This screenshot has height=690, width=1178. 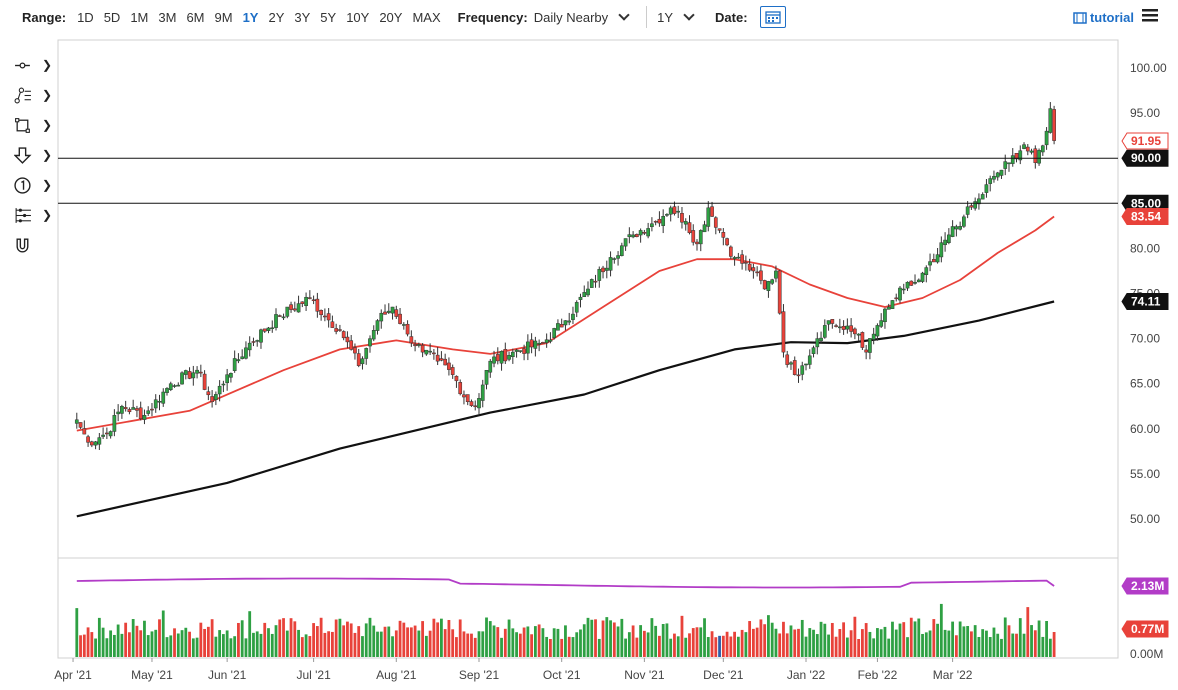 I want to click on date-tick-label: May '21, so click(x=152, y=675).